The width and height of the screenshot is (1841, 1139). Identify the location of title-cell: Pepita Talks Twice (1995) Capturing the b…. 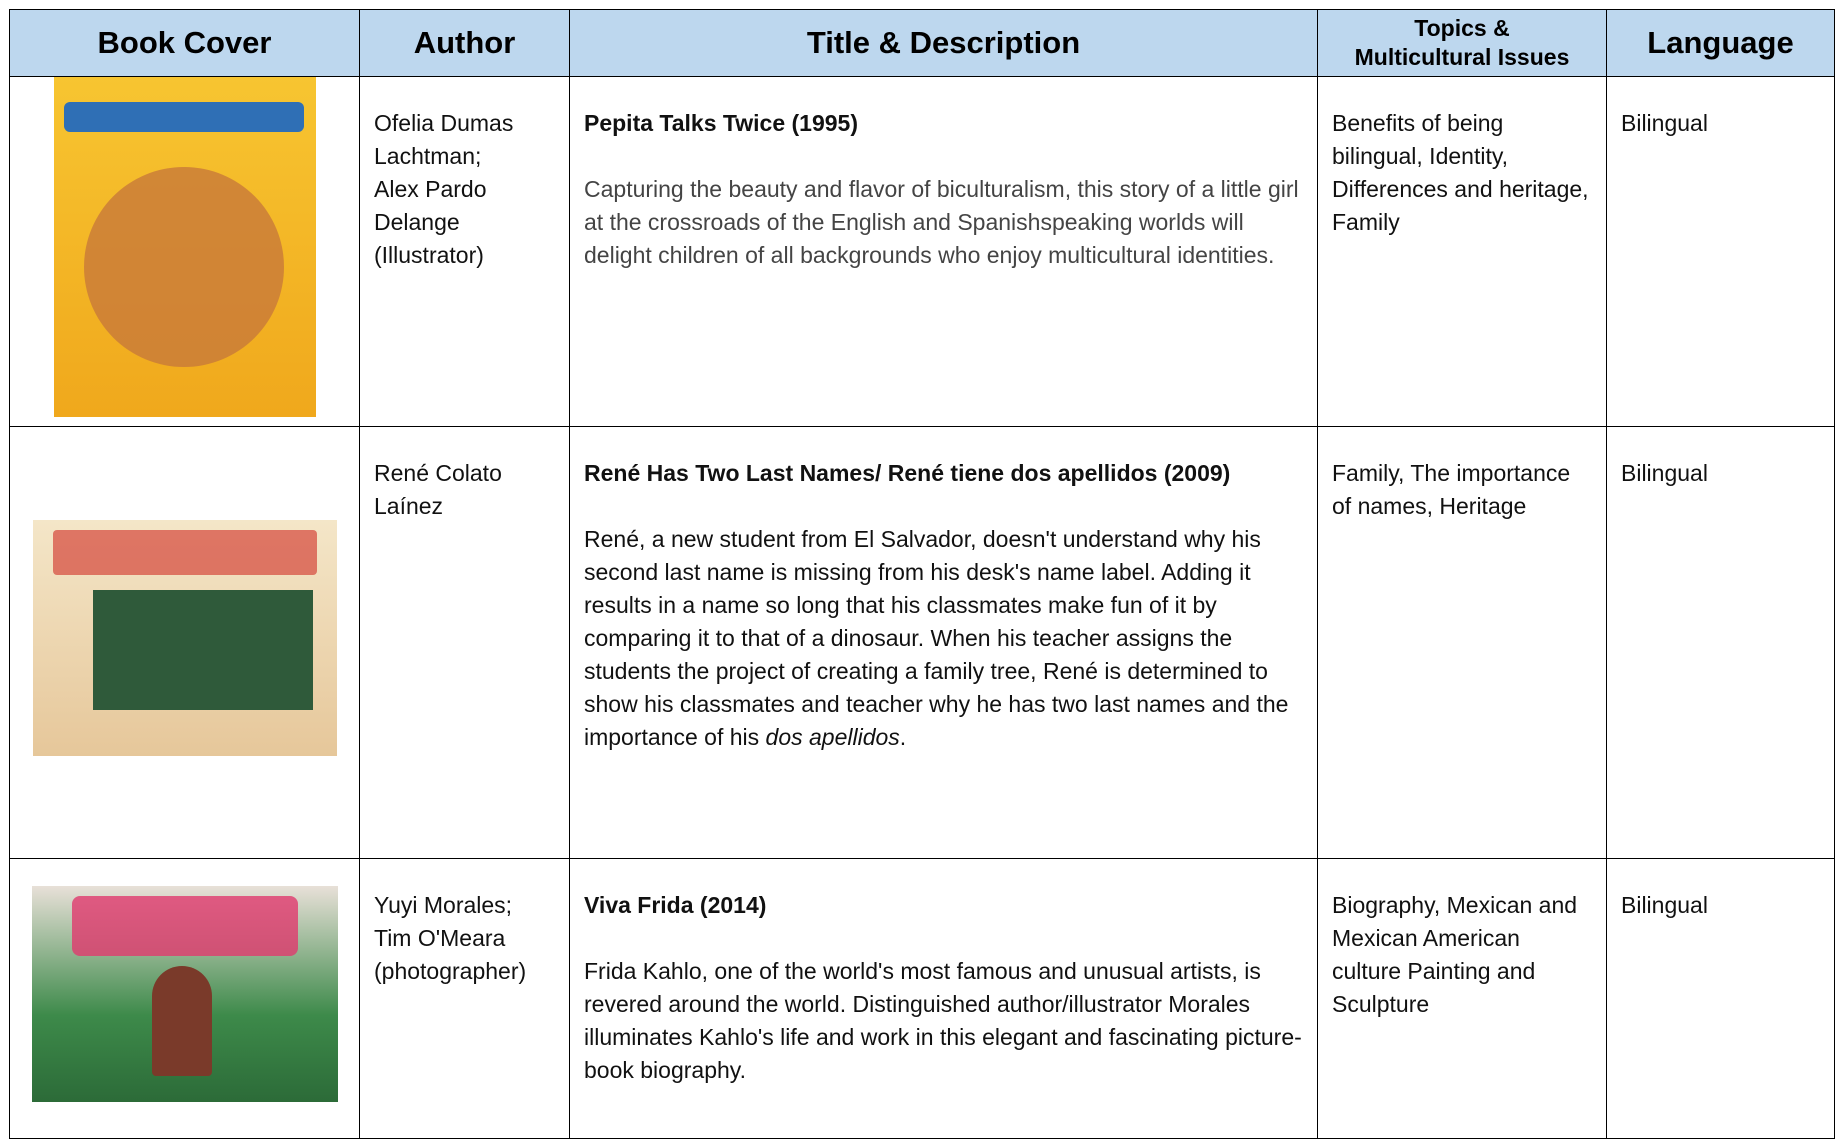
(943, 251).